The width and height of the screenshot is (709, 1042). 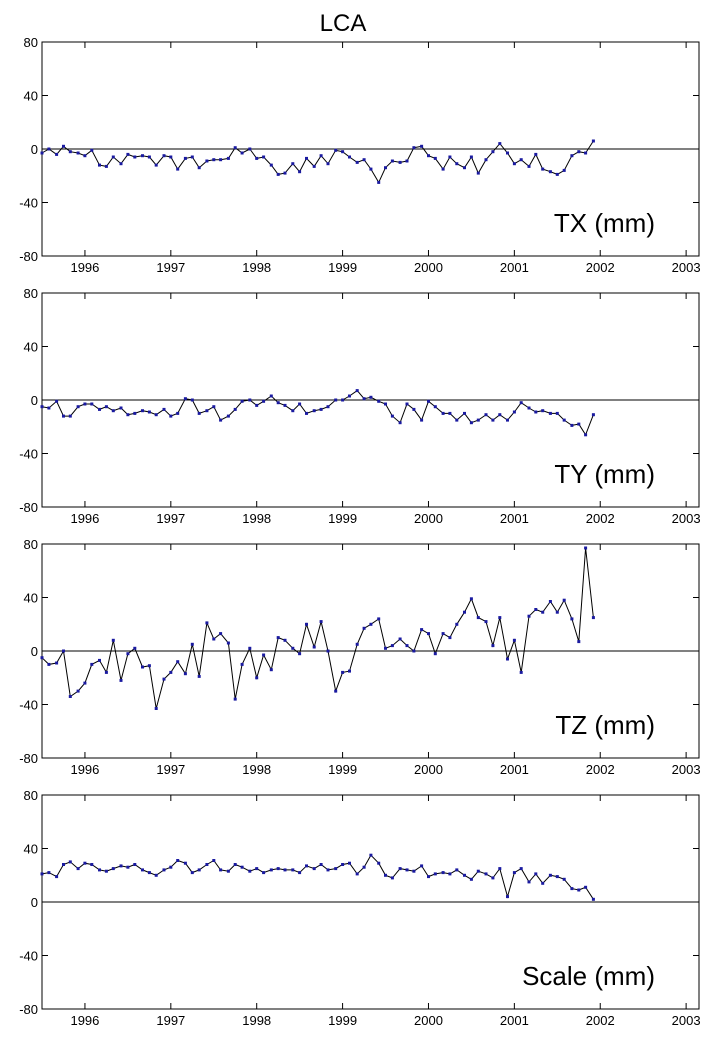 What do you see at coordinates (686, 267) in the screenshot?
I see `x-tick-label: 2003` at bounding box center [686, 267].